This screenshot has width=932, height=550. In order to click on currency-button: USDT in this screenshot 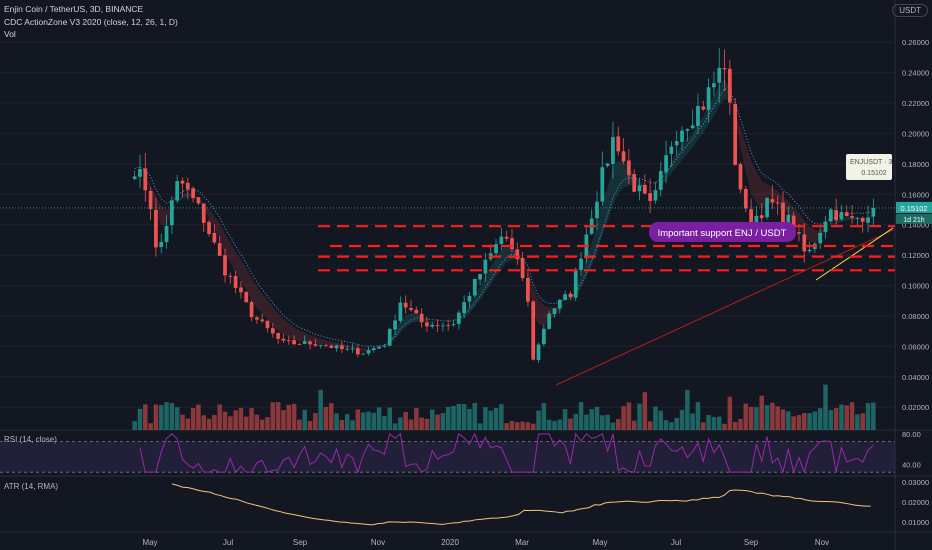, I will do `click(910, 10)`.